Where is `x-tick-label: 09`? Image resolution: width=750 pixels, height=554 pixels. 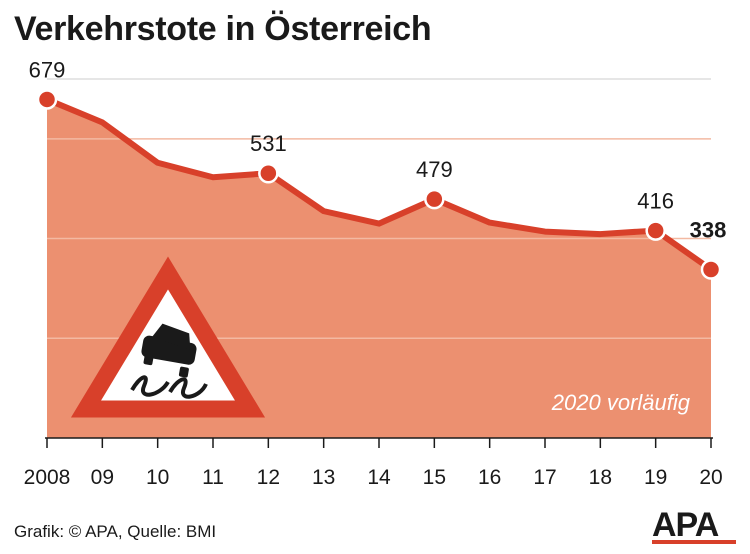 x-tick-label: 09 is located at coordinates (102, 477).